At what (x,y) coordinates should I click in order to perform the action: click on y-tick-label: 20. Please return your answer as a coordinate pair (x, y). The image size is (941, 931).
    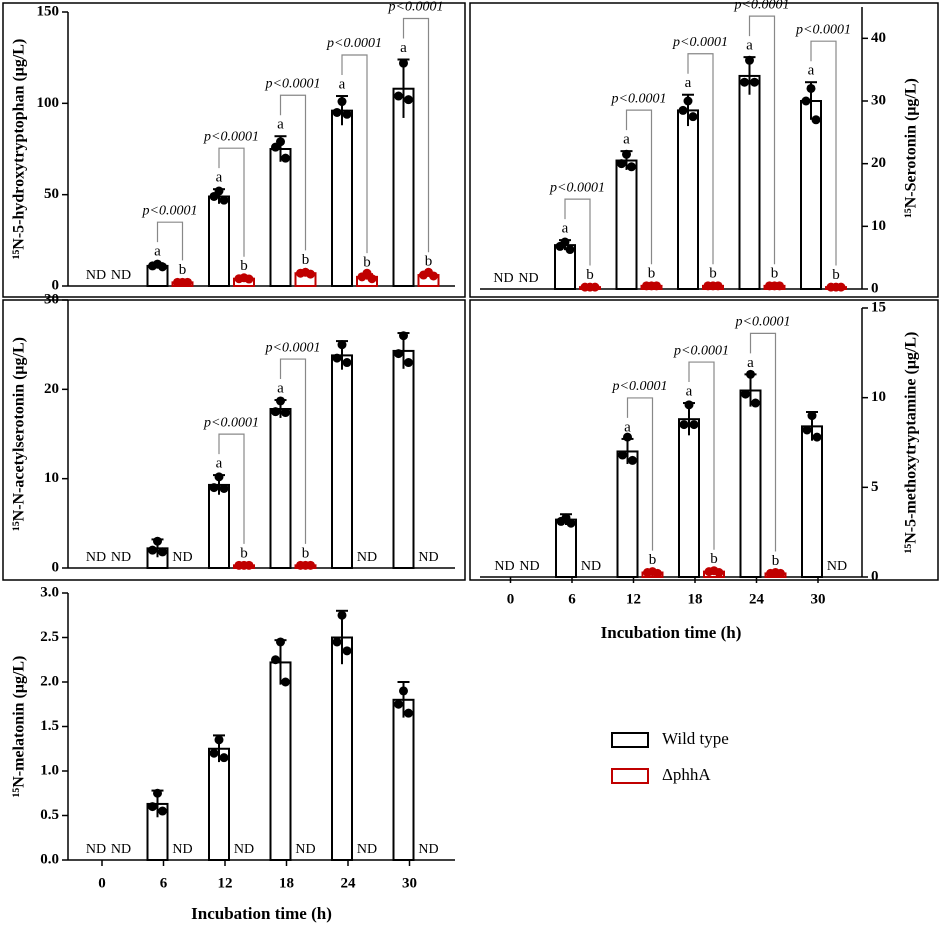
    Looking at the image, I should click on (51, 389).